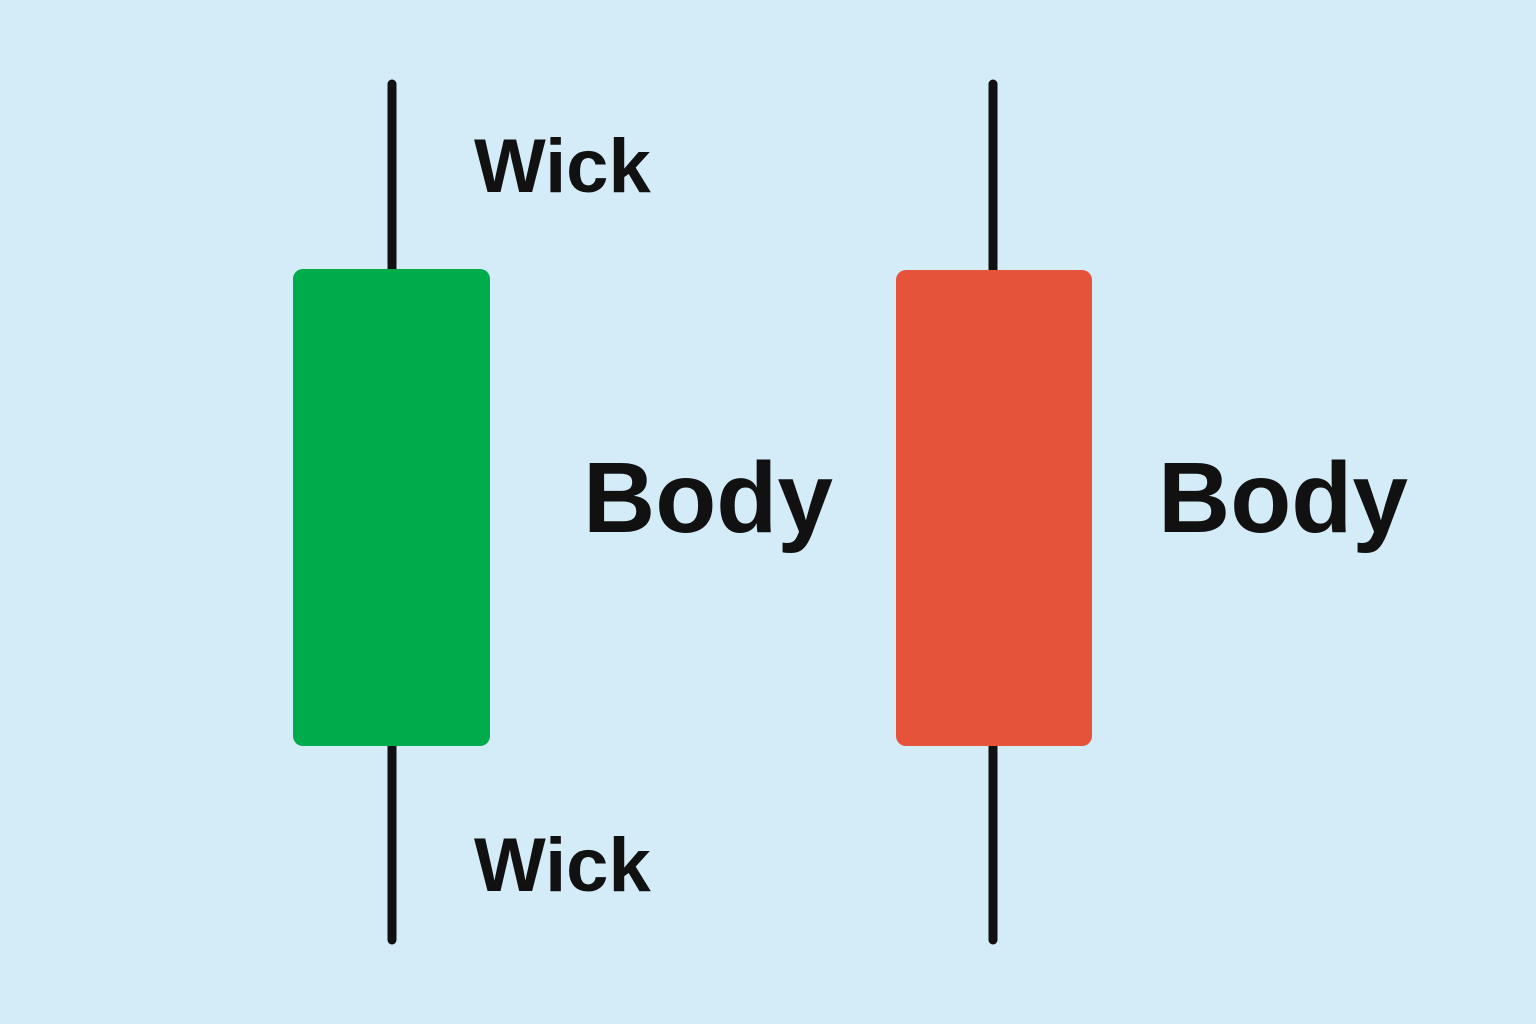 This screenshot has height=1024, width=1536. Describe the element at coordinates (1283, 498) in the screenshot. I see `red-body-label: Body` at that location.